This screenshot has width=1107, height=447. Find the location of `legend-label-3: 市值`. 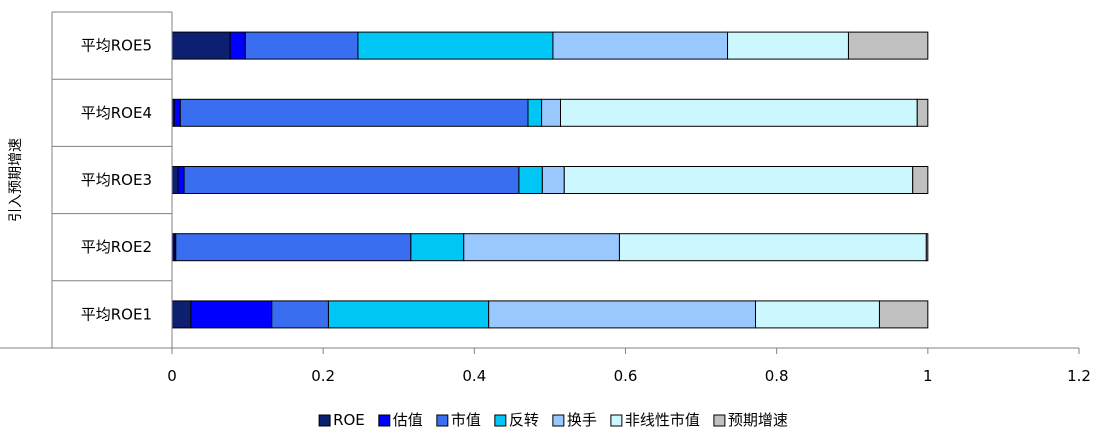

legend-label-3: 市值 is located at coordinates (466, 420).